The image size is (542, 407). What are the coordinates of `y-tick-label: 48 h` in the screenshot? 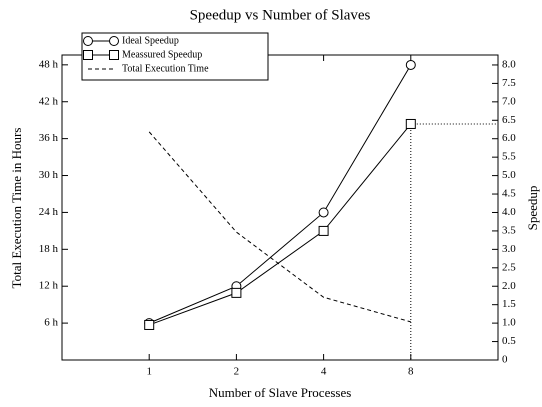 It's located at (49, 64).